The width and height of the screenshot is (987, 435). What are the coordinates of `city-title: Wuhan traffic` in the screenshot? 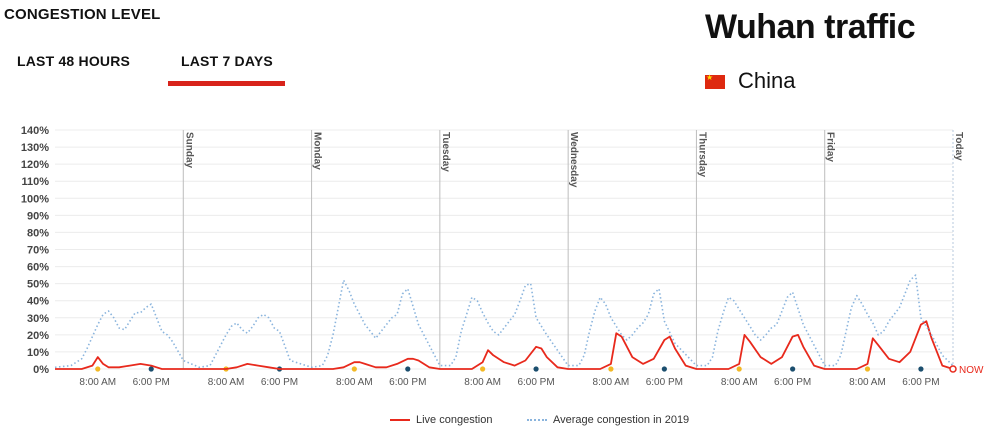 It's located at (810, 27).